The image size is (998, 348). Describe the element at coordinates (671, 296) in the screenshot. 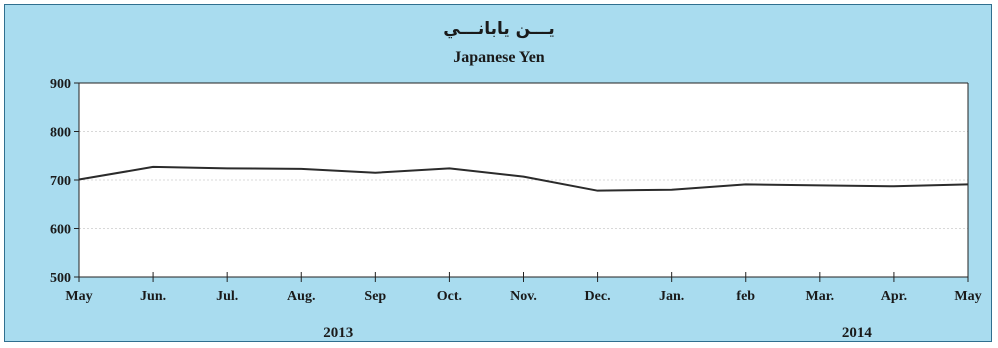

I see `x-tick-label: Jan.` at that location.